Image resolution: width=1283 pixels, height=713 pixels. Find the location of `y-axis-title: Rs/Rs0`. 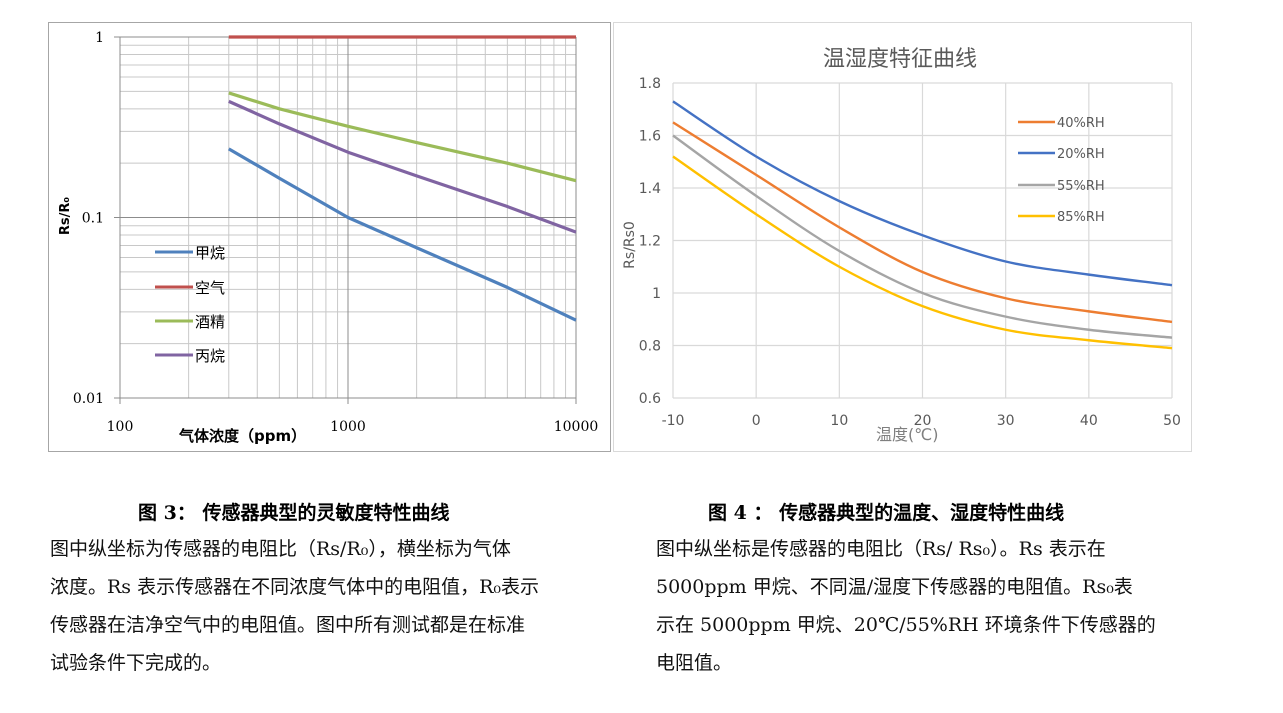

y-axis-title: Rs/Rs0 is located at coordinates (630, 245).